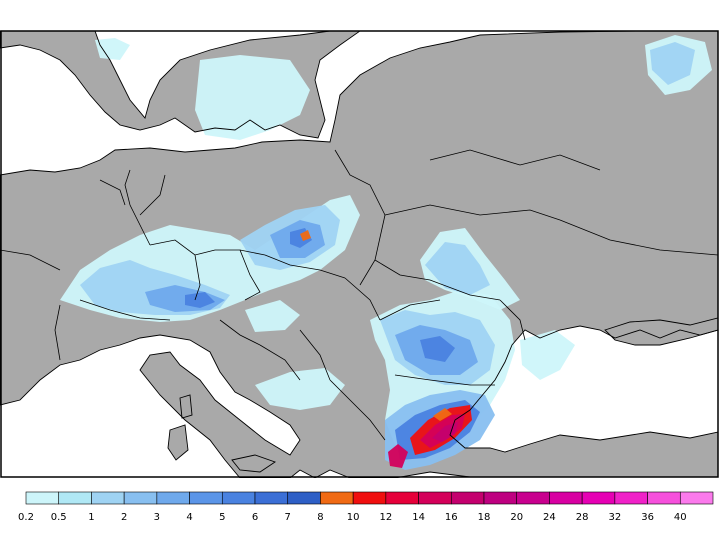  What do you see at coordinates (484, 517) in the screenshot?
I see `legend-label-14: 18` at bounding box center [484, 517].